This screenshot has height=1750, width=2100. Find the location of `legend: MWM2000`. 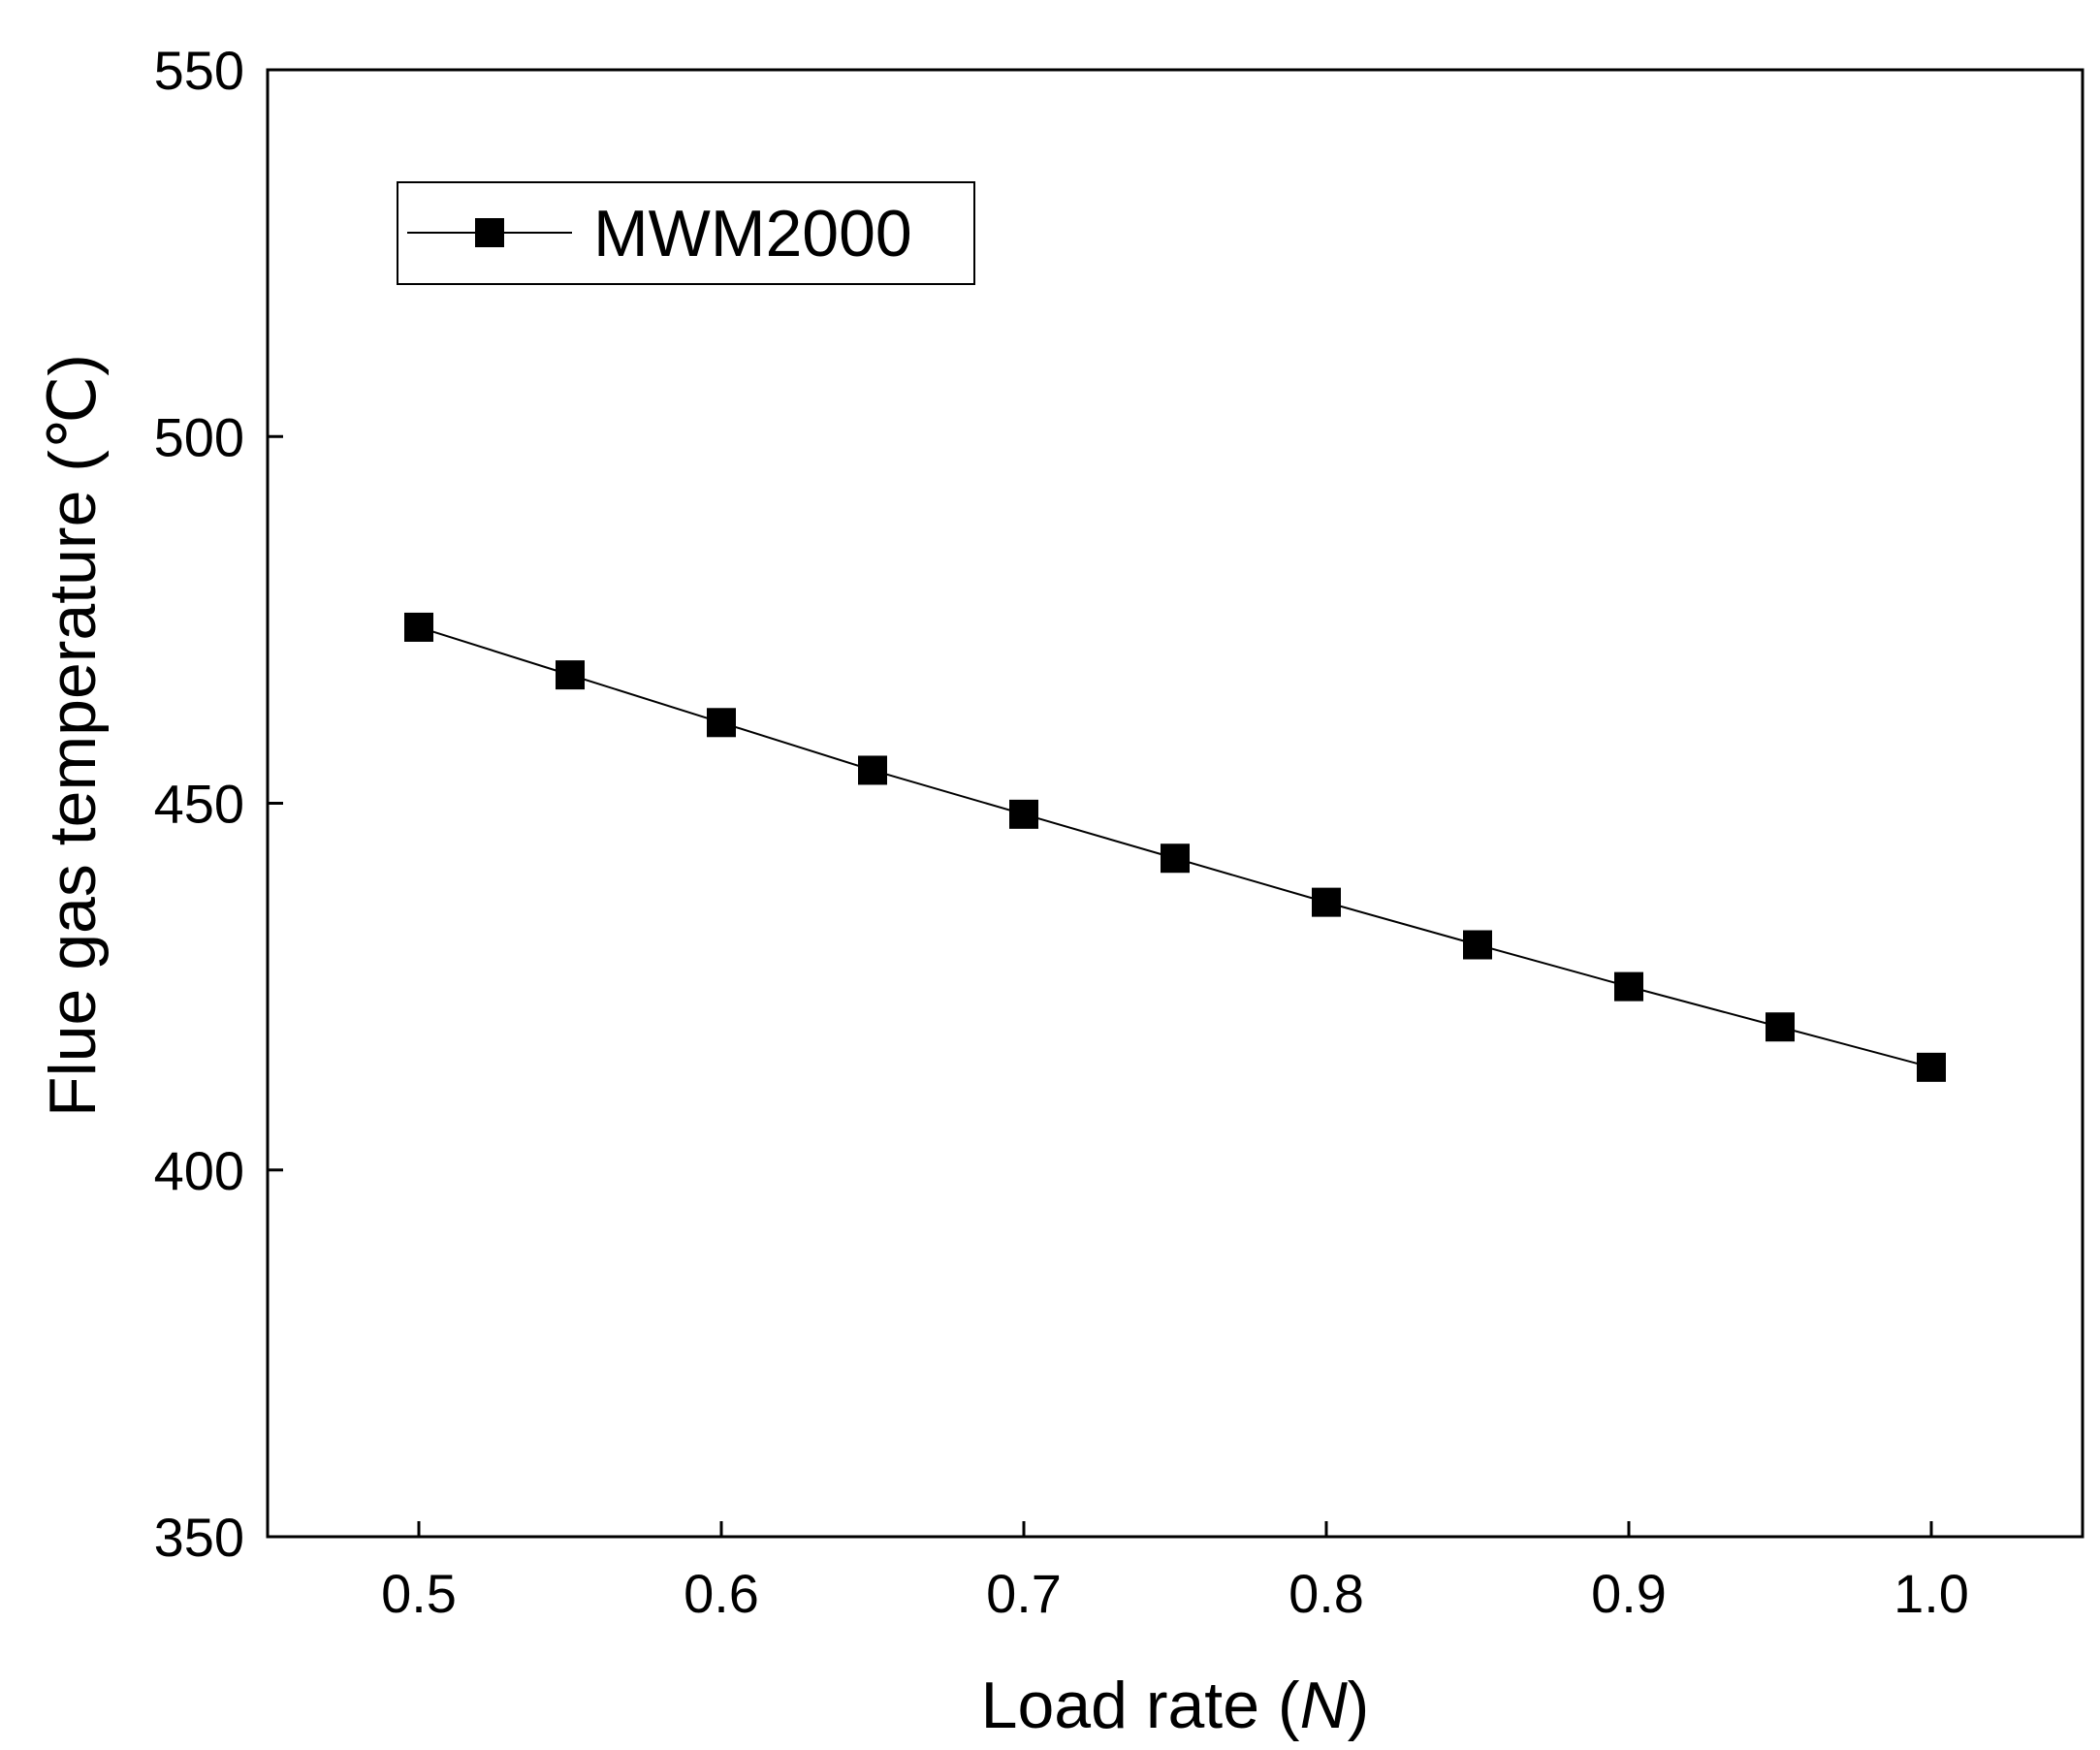

legend: MWM2000 is located at coordinates (686, 233).